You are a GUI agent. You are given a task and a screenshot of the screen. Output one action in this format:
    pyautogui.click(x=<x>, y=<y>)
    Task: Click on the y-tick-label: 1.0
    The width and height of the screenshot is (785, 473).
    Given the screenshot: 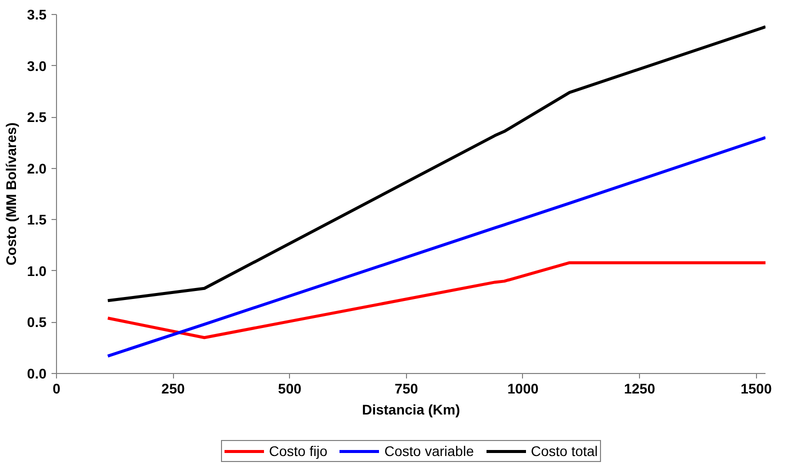 What is the action you would take?
    pyautogui.click(x=37, y=270)
    